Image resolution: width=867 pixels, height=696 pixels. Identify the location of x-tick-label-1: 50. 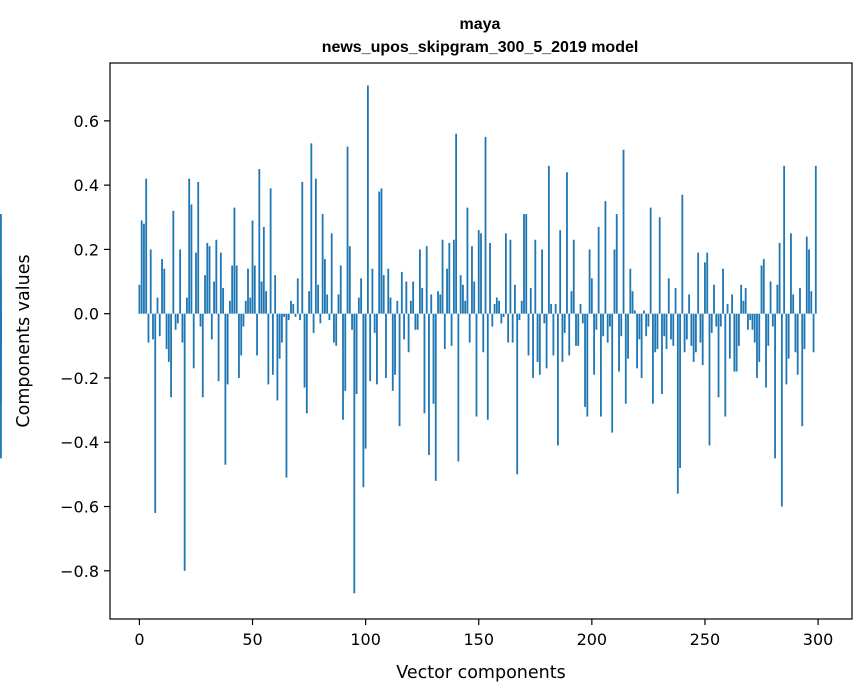
(252, 639).